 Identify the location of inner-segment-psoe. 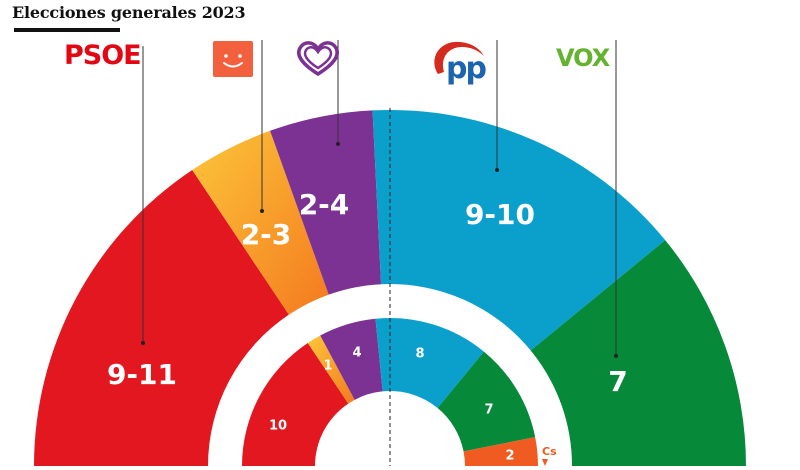
(295, 404).